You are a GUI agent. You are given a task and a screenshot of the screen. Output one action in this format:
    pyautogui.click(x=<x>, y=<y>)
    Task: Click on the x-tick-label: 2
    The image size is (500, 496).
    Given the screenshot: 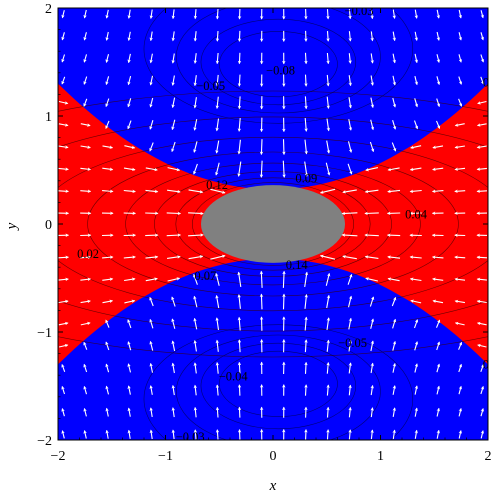 What is the action you would take?
    pyautogui.click(x=488, y=456)
    